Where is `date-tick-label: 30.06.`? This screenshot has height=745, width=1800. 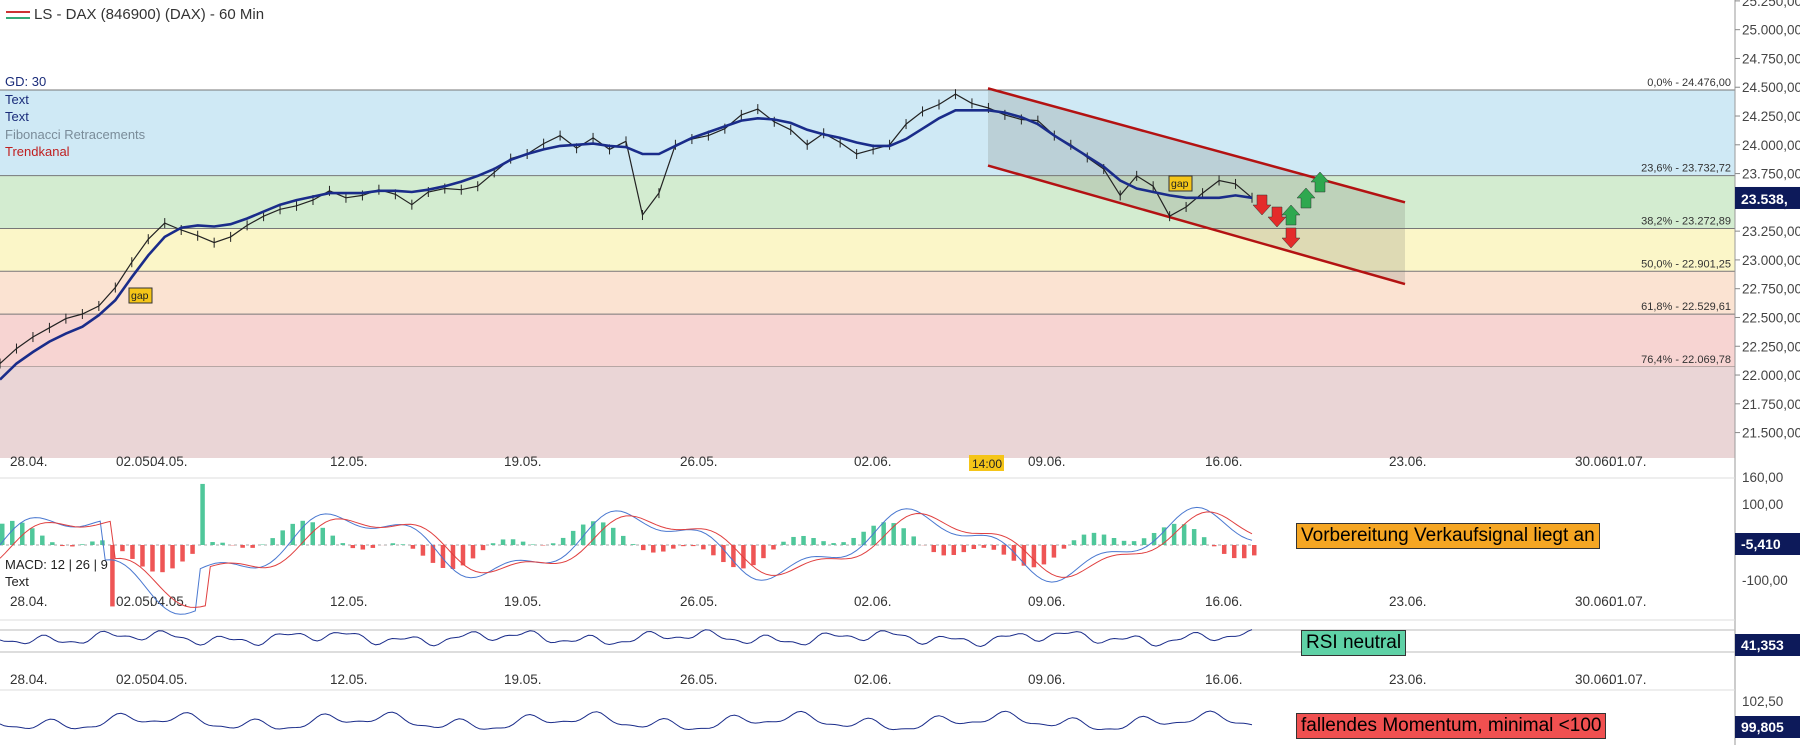
date-tick-label: 30.06. is located at coordinates (1594, 461).